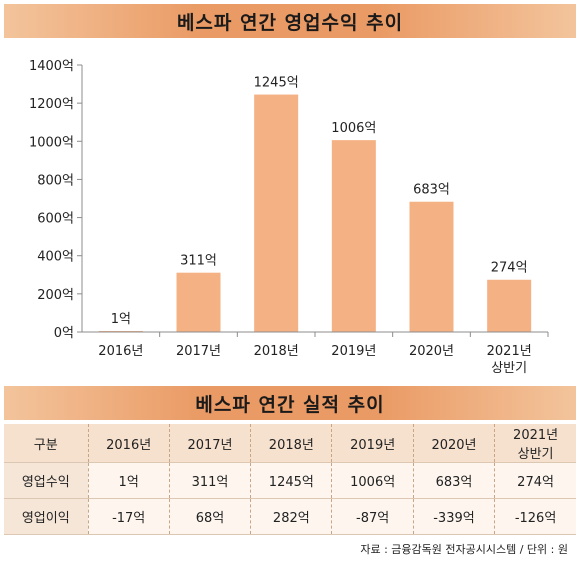 The height and width of the screenshot is (561, 580). I want to click on y-tick-label: 1000억, so click(51, 142).